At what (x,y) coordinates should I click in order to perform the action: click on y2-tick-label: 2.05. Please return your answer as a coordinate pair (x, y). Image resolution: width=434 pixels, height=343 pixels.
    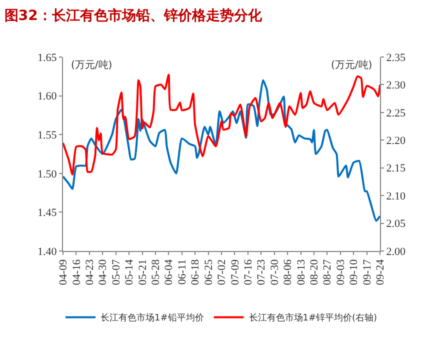
    Looking at the image, I should click on (396, 224).